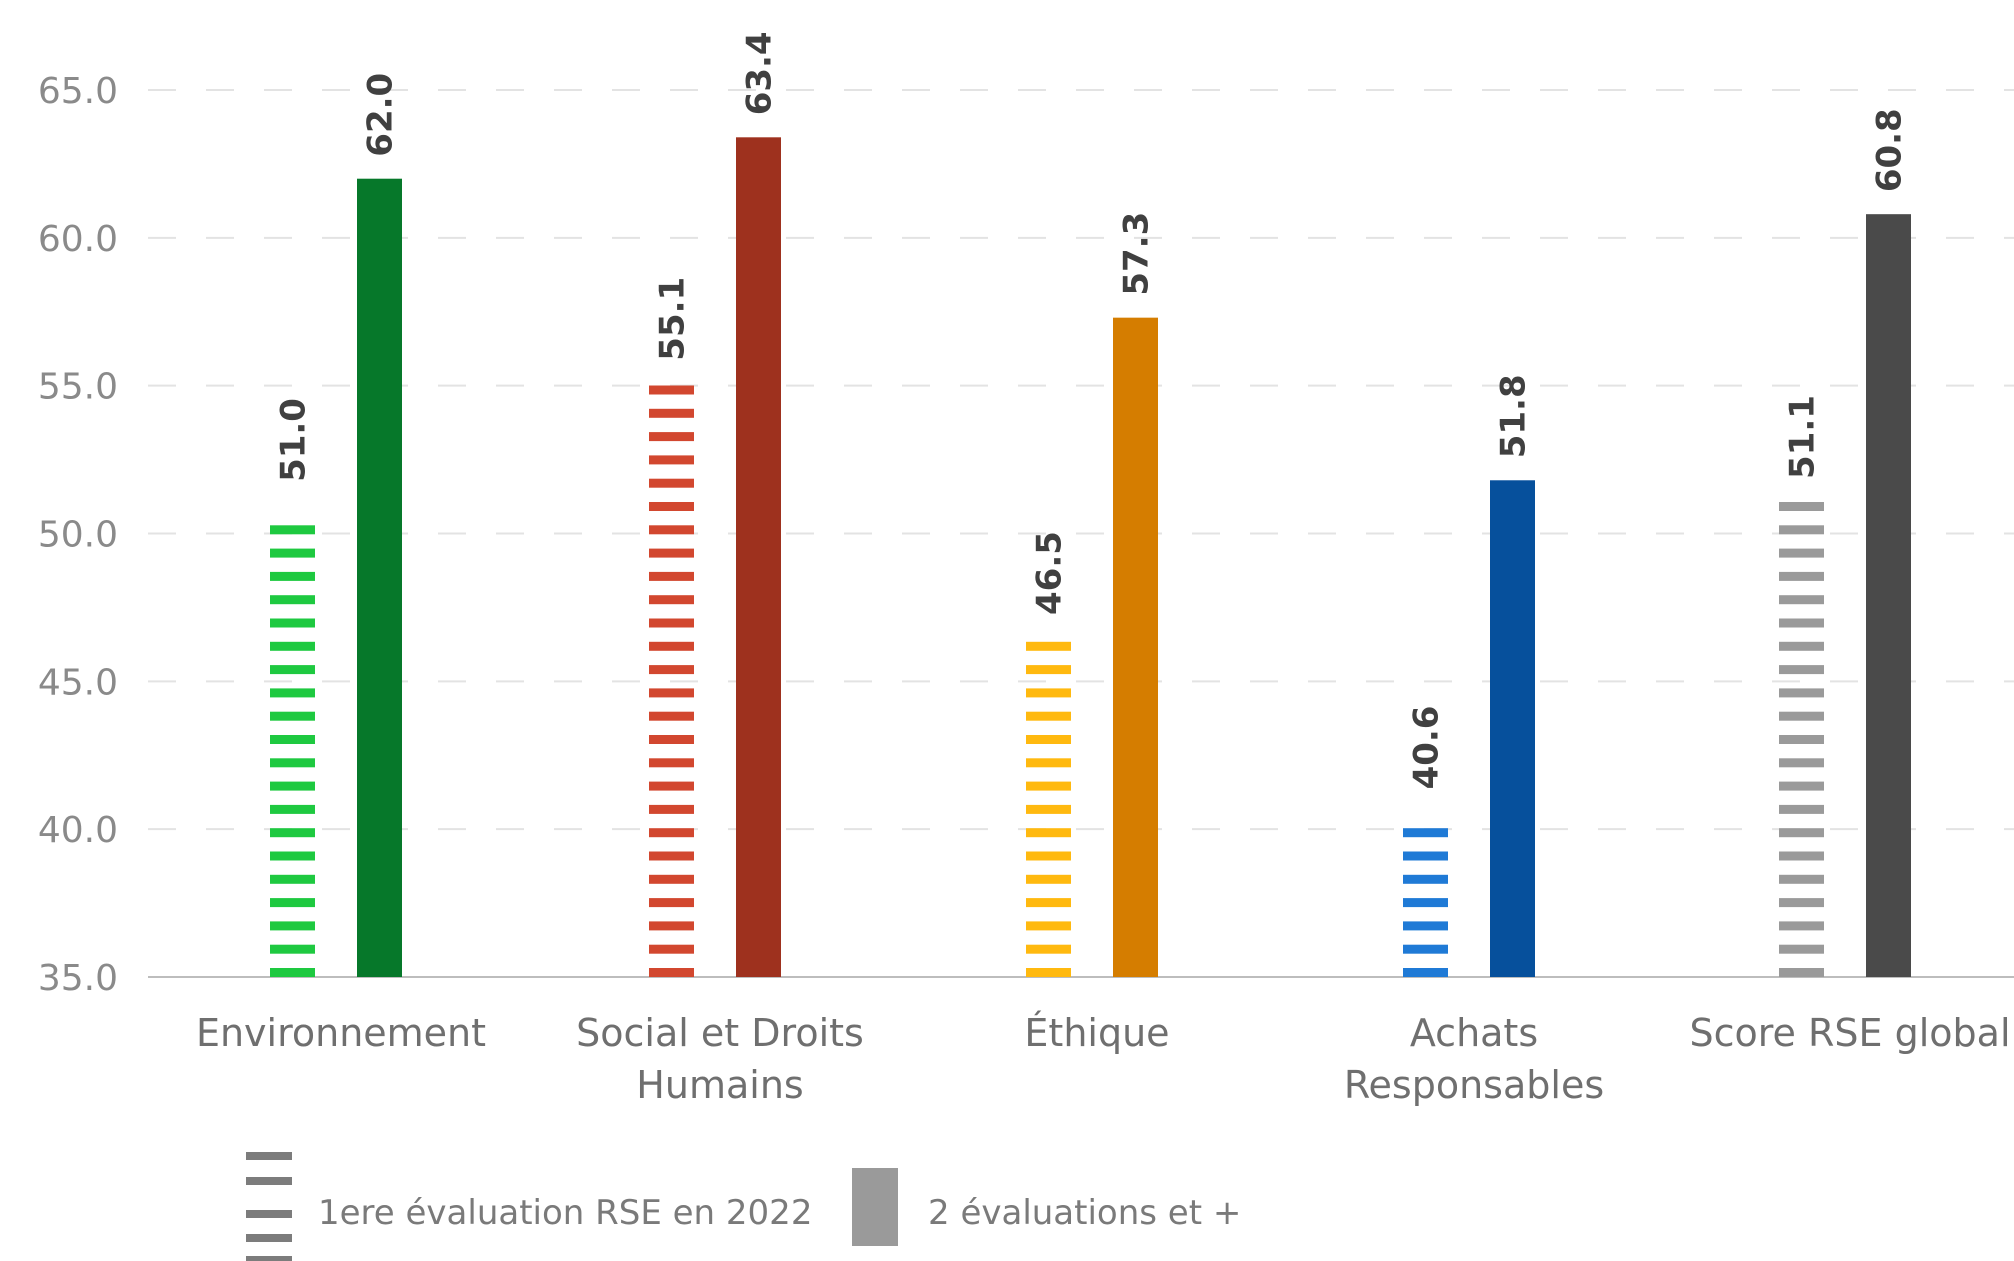  What do you see at coordinates (1514, 416) in the screenshot?
I see `data-label: 51.8` at bounding box center [1514, 416].